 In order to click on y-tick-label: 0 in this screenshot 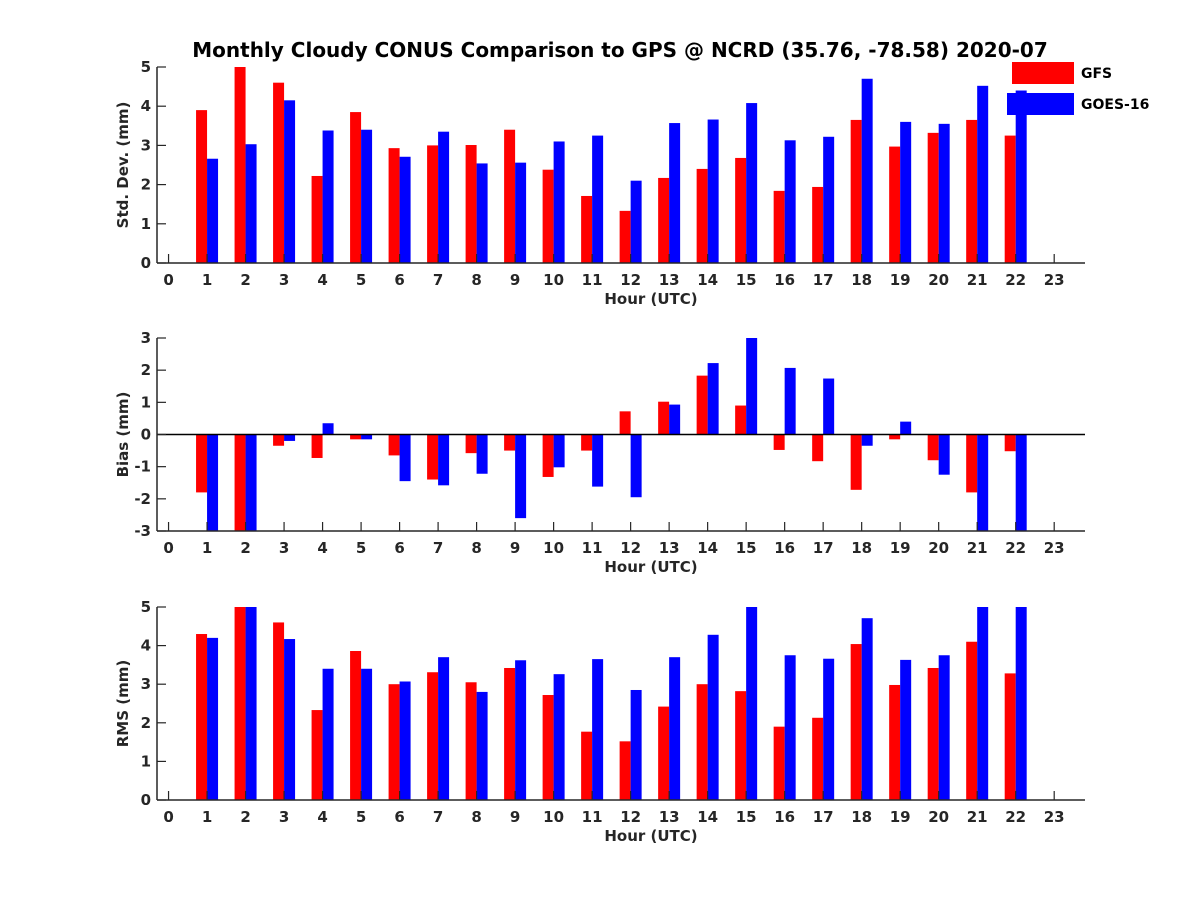, I will do `click(146, 263)`.